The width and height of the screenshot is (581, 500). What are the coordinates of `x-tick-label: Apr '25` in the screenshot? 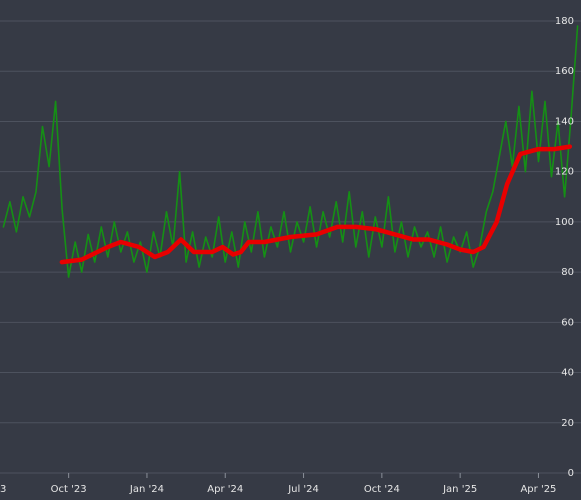 It's located at (538, 489).